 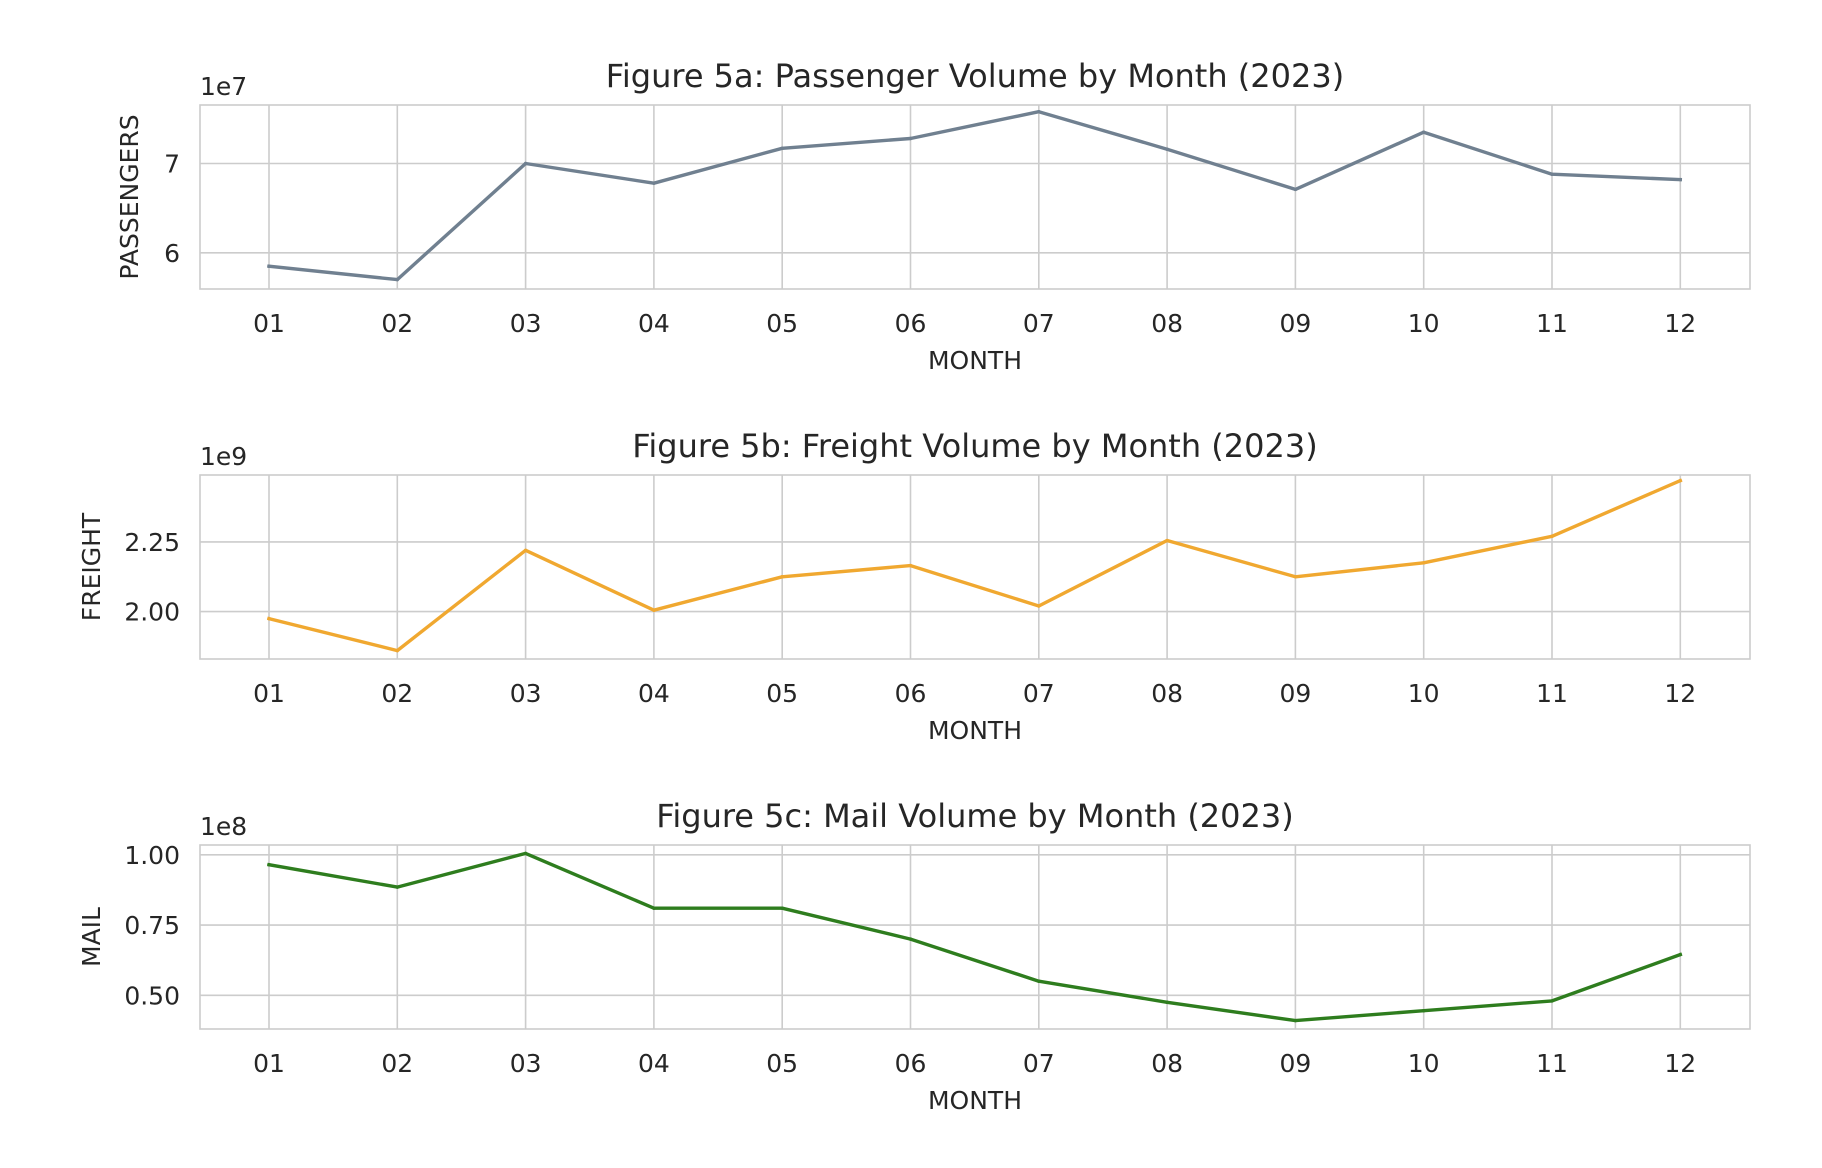 I want to click on y-axis-label: PASSENGERS, so click(x=129, y=196).